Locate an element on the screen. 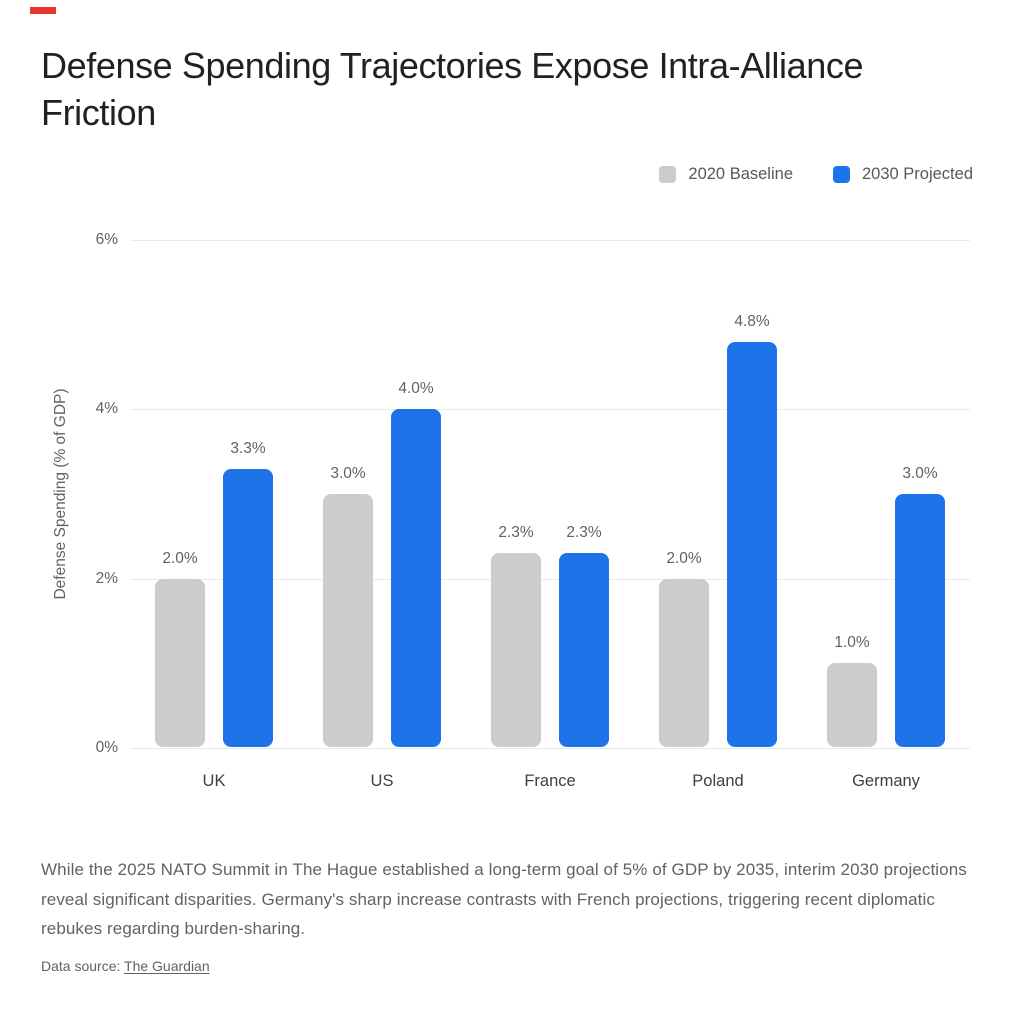 The height and width of the screenshot is (1019, 1024). gridline-4% is located at coordinates (550, 410).